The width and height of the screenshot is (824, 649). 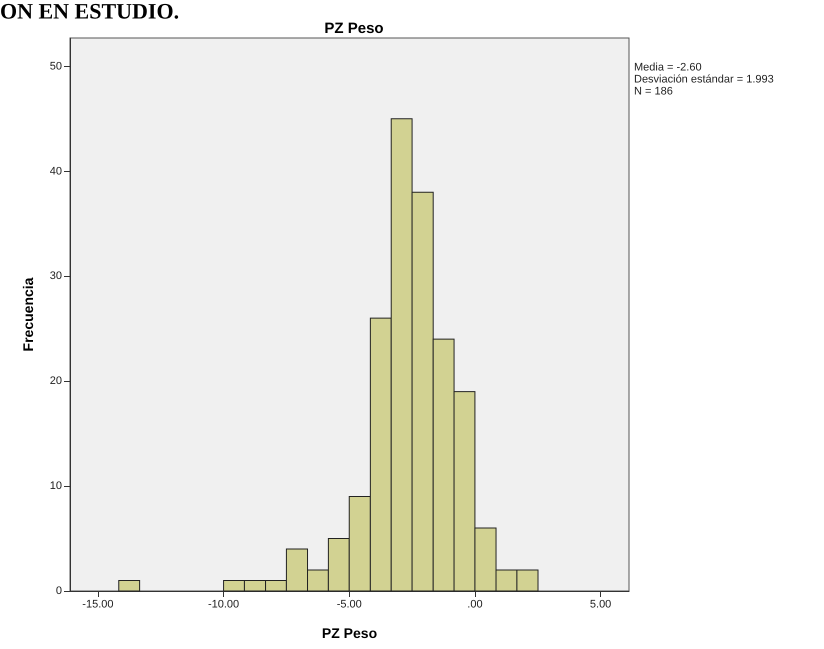 What do you see at coordinates (28, 314) in the screenshot?
I see `y-axis-title: Frecuencia` at bounding box center [28, 314].